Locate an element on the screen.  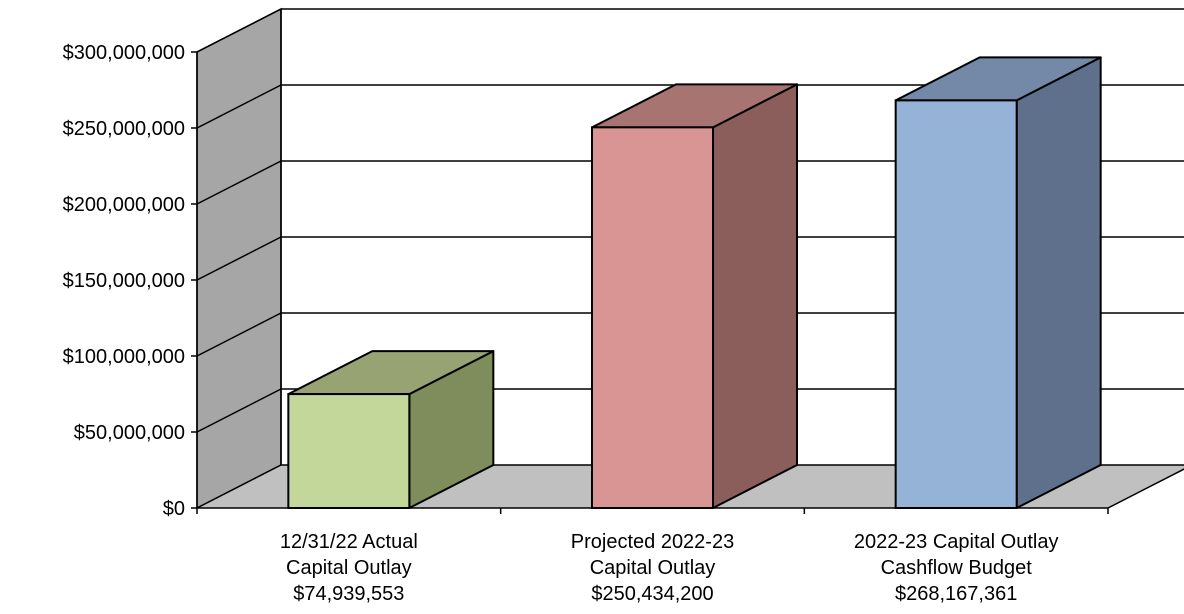
y-tick-label-5: $250,000,000 is located at coordinates (124, 129).